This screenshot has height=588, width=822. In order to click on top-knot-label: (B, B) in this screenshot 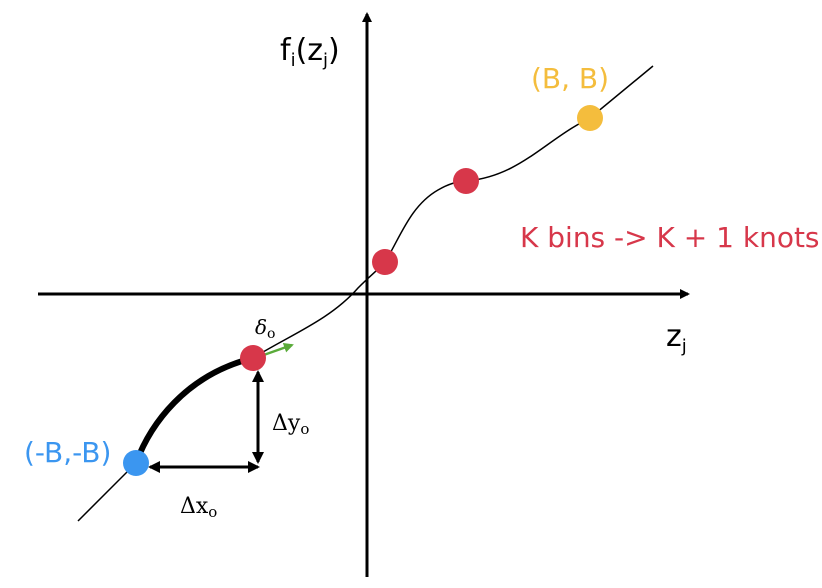, I will do `click(570, 78)`.